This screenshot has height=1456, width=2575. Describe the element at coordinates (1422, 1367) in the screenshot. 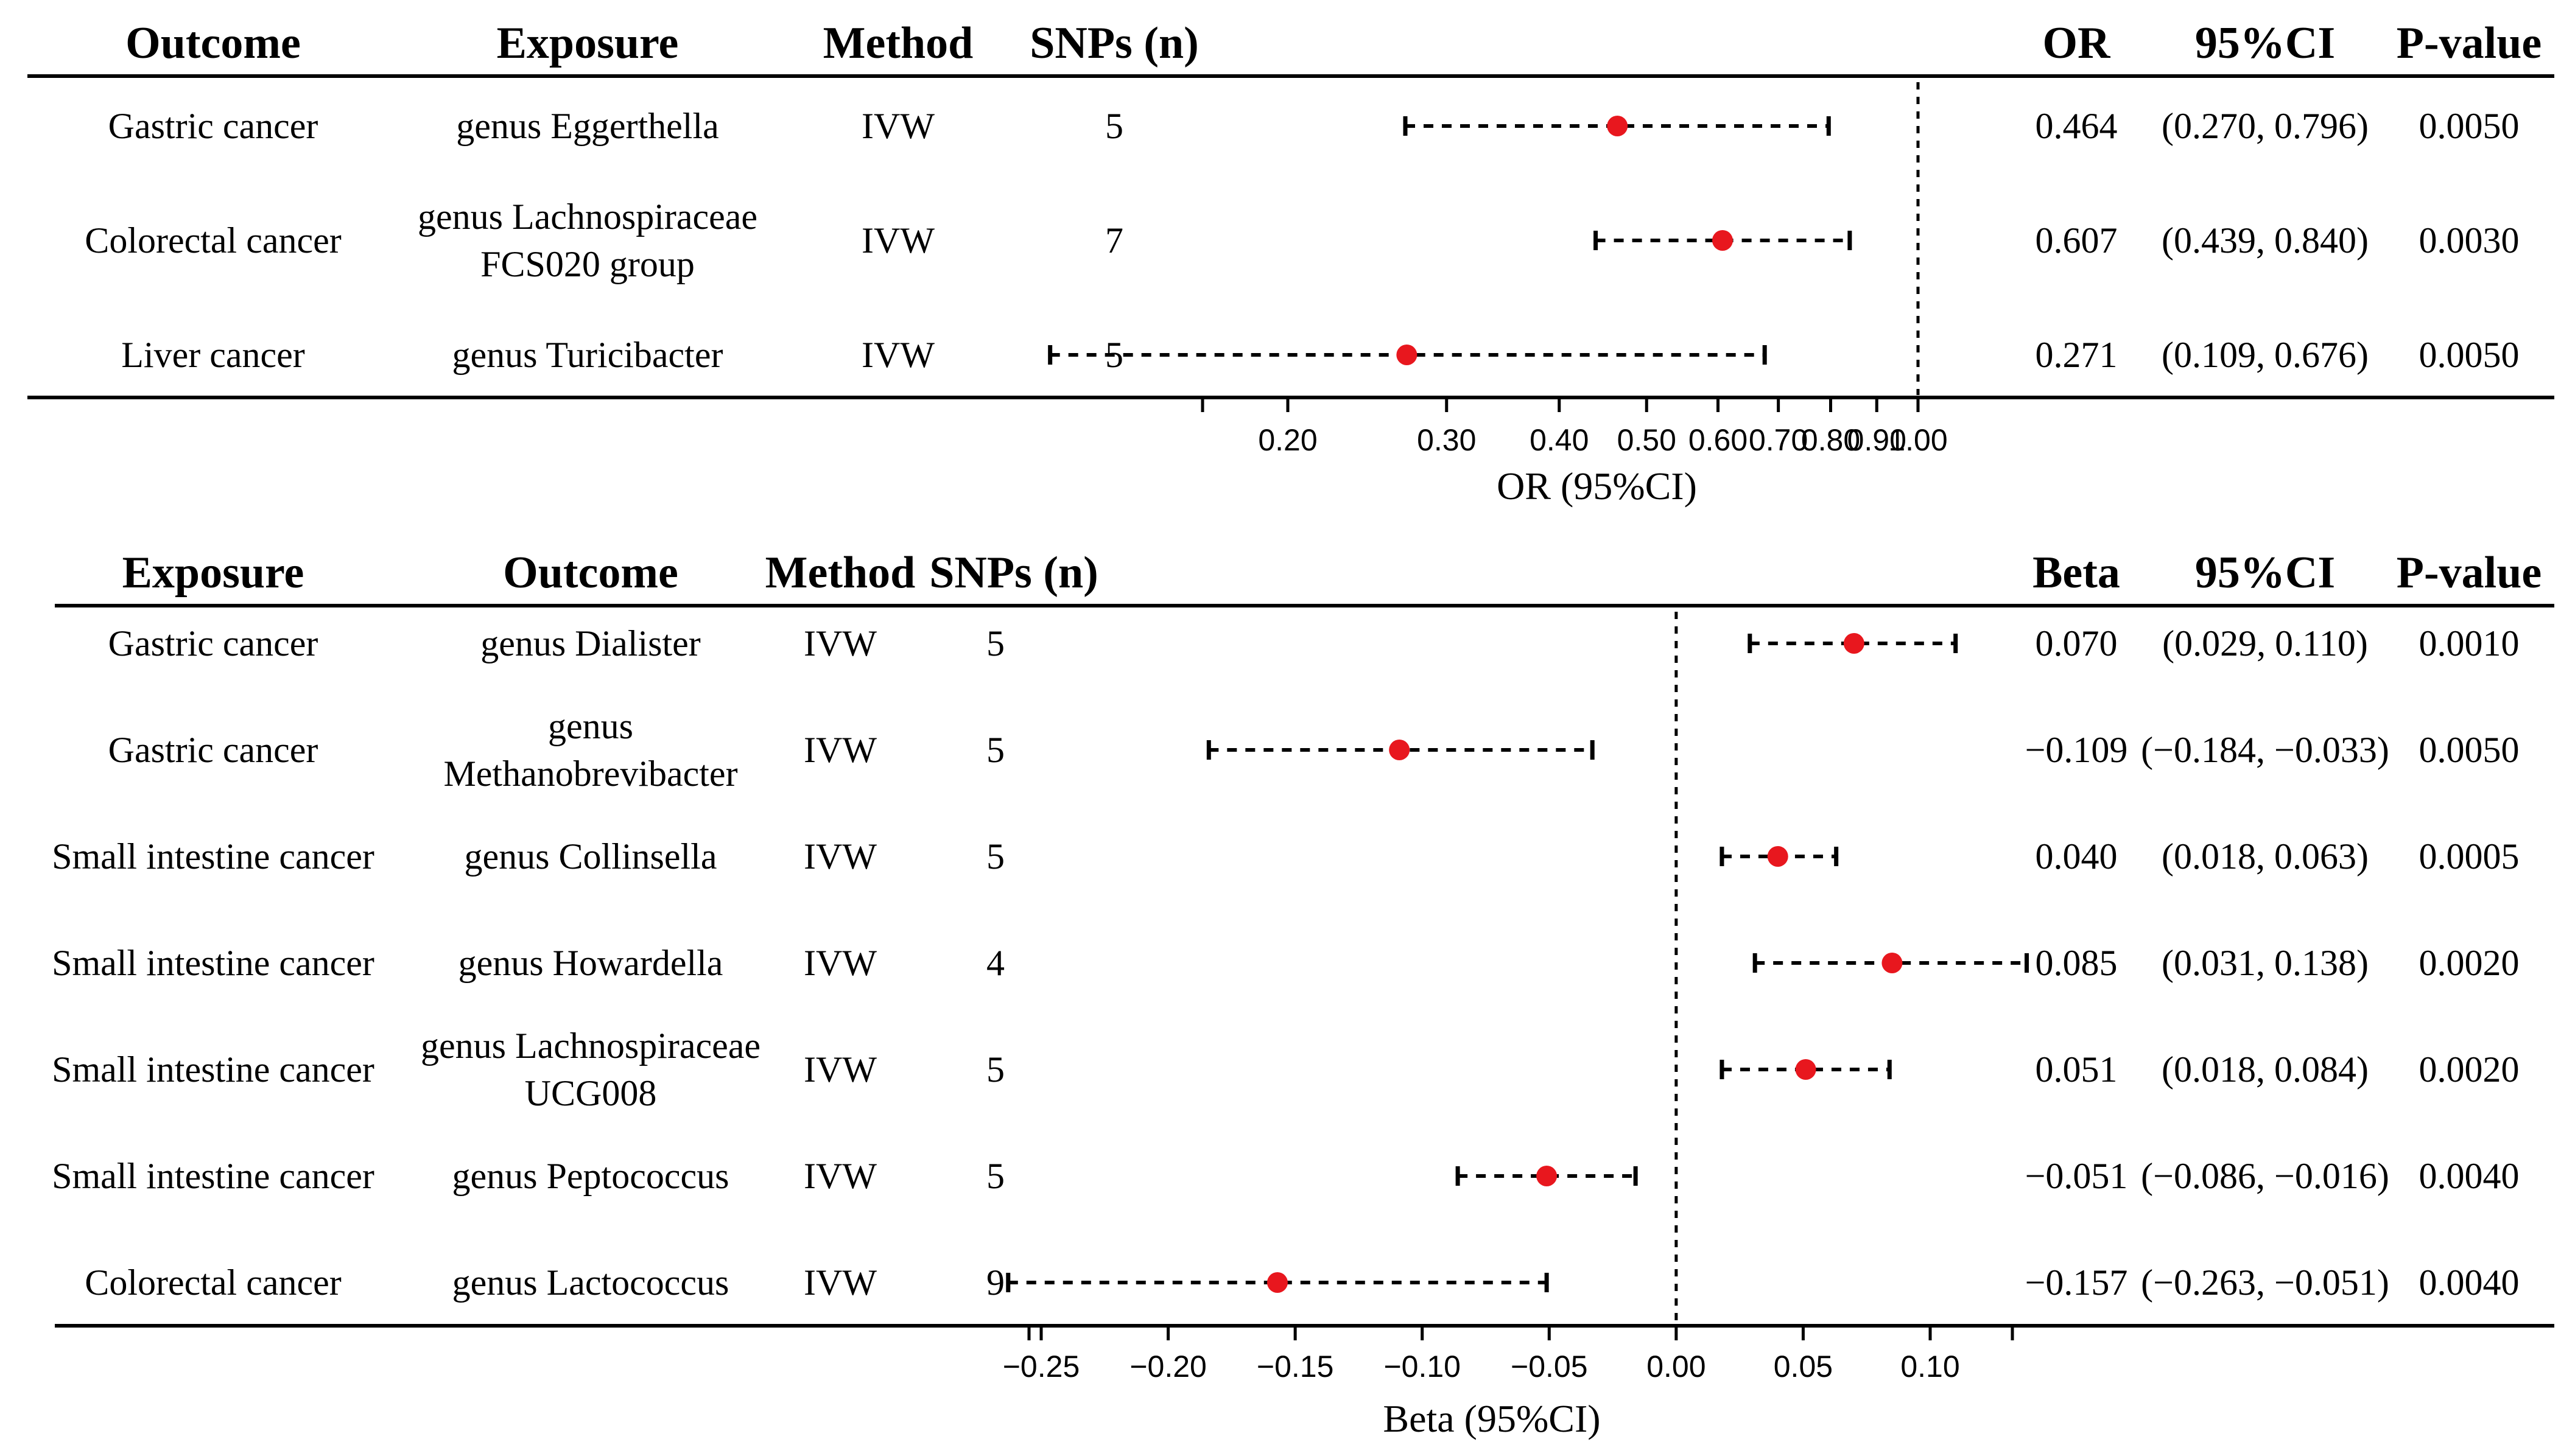

I see `x-tick-label: −0.10` at that location.